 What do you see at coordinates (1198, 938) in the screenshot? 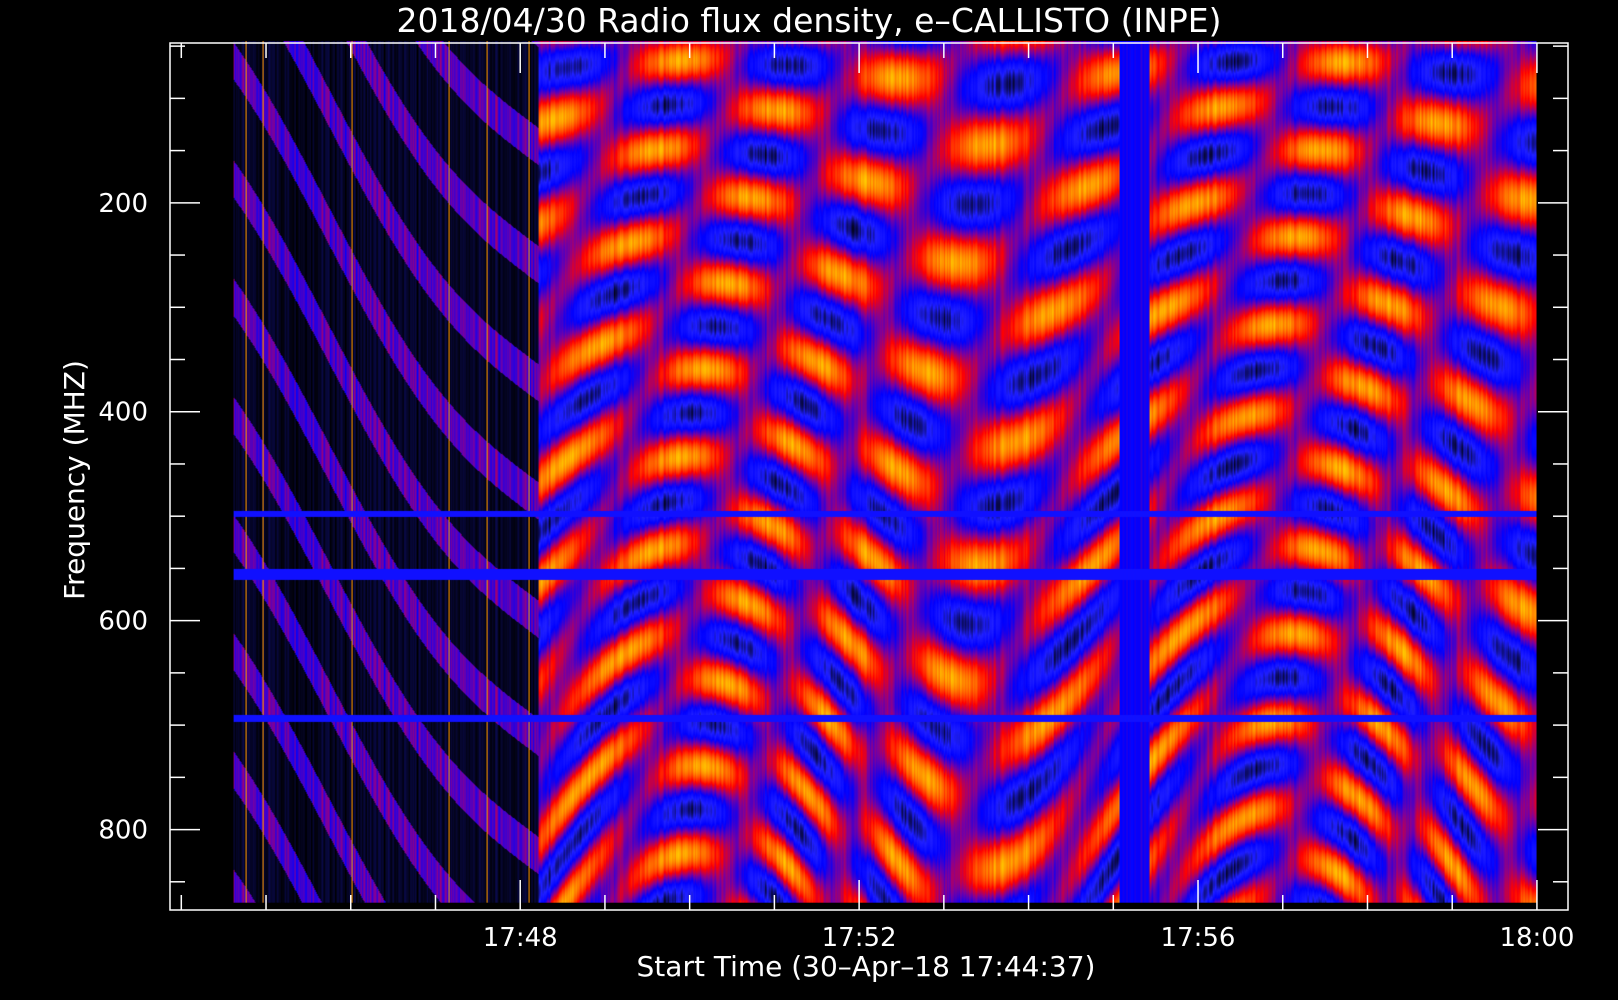
I see `x-tick-label: 17:56` at bounding box center [1198, 938].